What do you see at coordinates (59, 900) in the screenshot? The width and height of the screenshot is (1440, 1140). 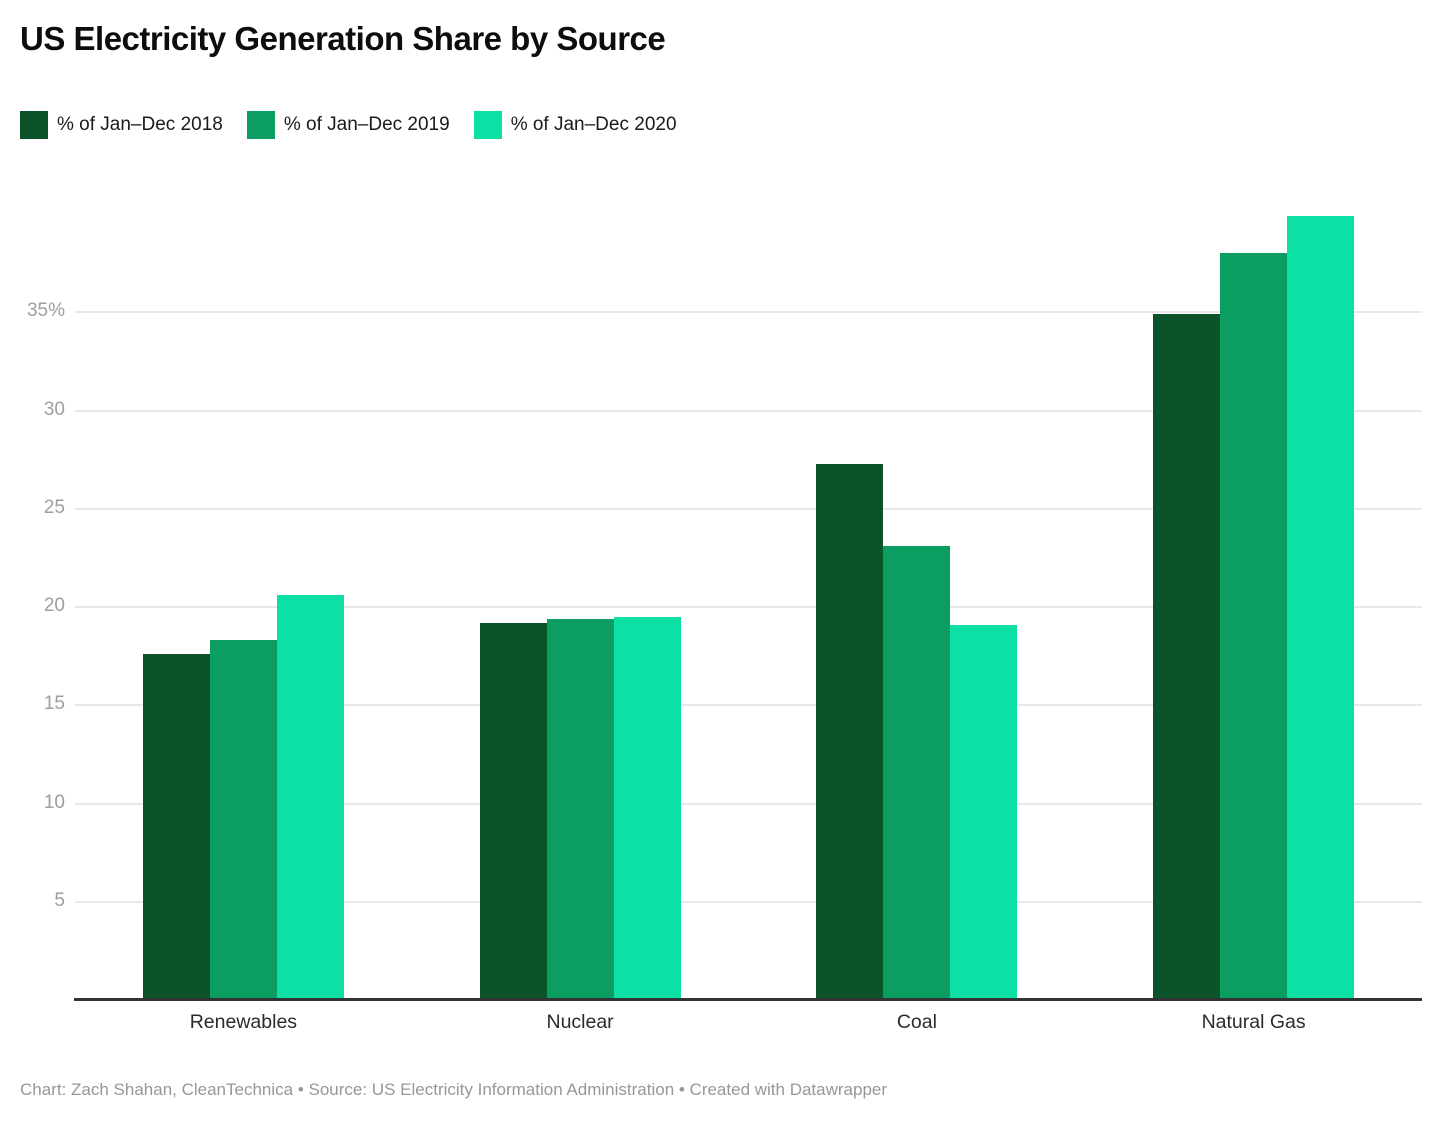 I see `y-tick-label-5: 5` at bounding box center [59, 900].